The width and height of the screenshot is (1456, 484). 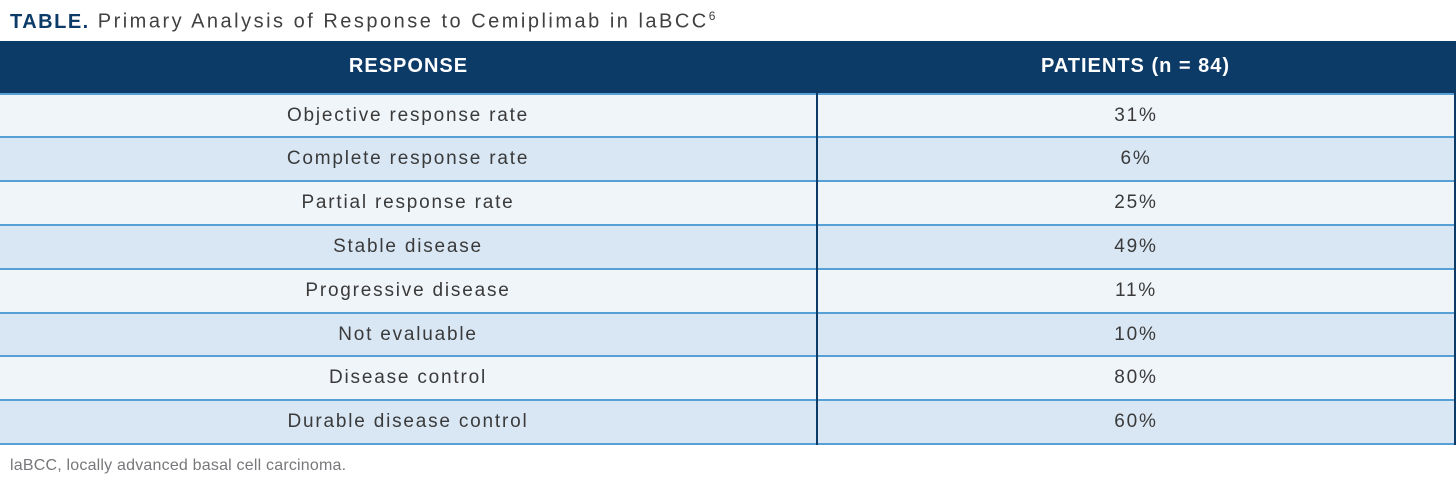 I want to click on table-row: Partial response rate 25%, so click(x=728, y=203).